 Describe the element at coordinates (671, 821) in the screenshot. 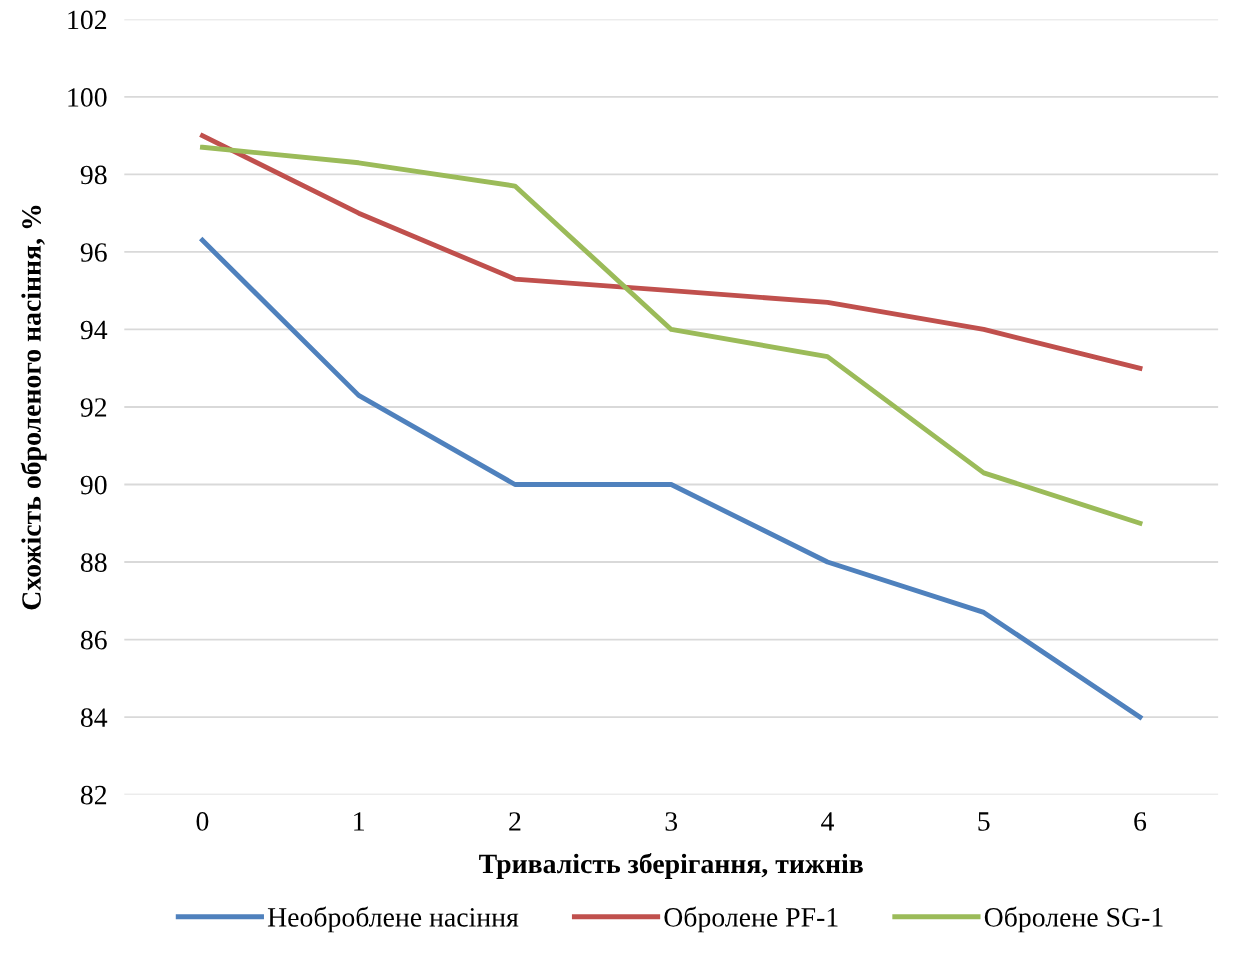

I see `x-tick-label: 3` at that location.